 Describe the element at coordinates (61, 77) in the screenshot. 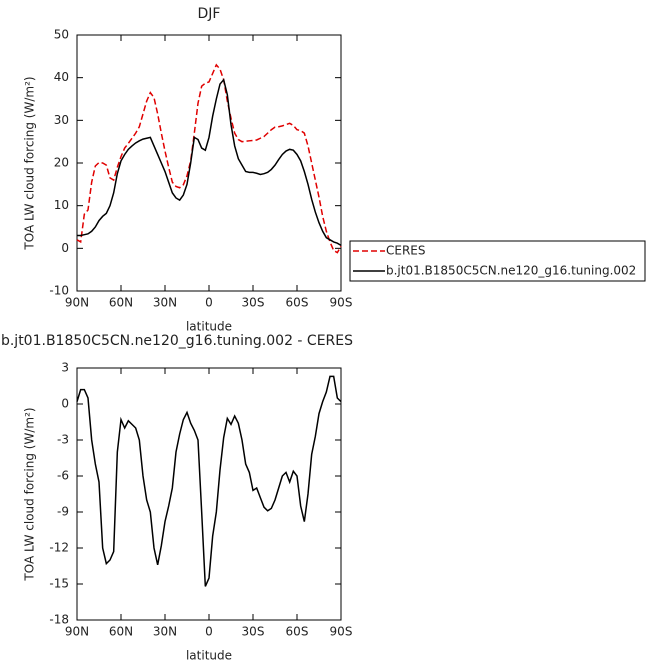

I see `y-tick-label: 40` at that location.